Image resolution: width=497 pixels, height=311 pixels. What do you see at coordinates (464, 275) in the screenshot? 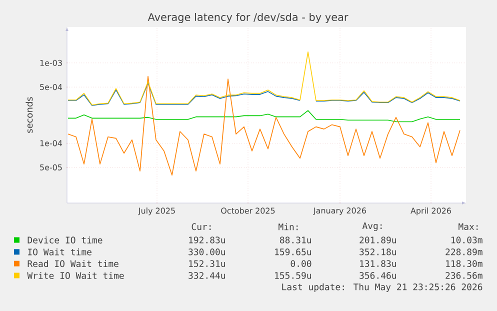
I see `text: 236.56m` at bounding box center [464, 275].